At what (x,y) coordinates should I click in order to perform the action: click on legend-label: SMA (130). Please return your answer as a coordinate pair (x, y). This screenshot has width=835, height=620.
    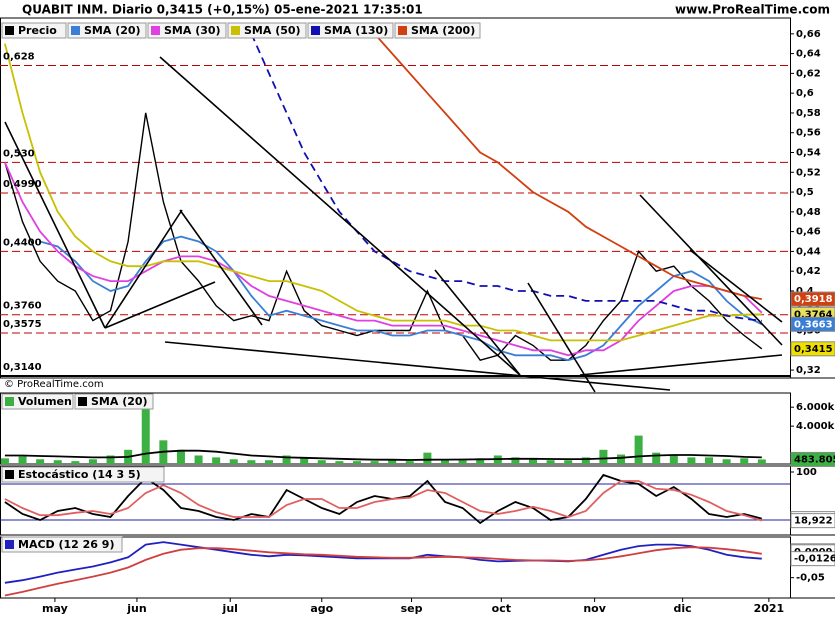
    Looking at the image, I should click on (356, 30).